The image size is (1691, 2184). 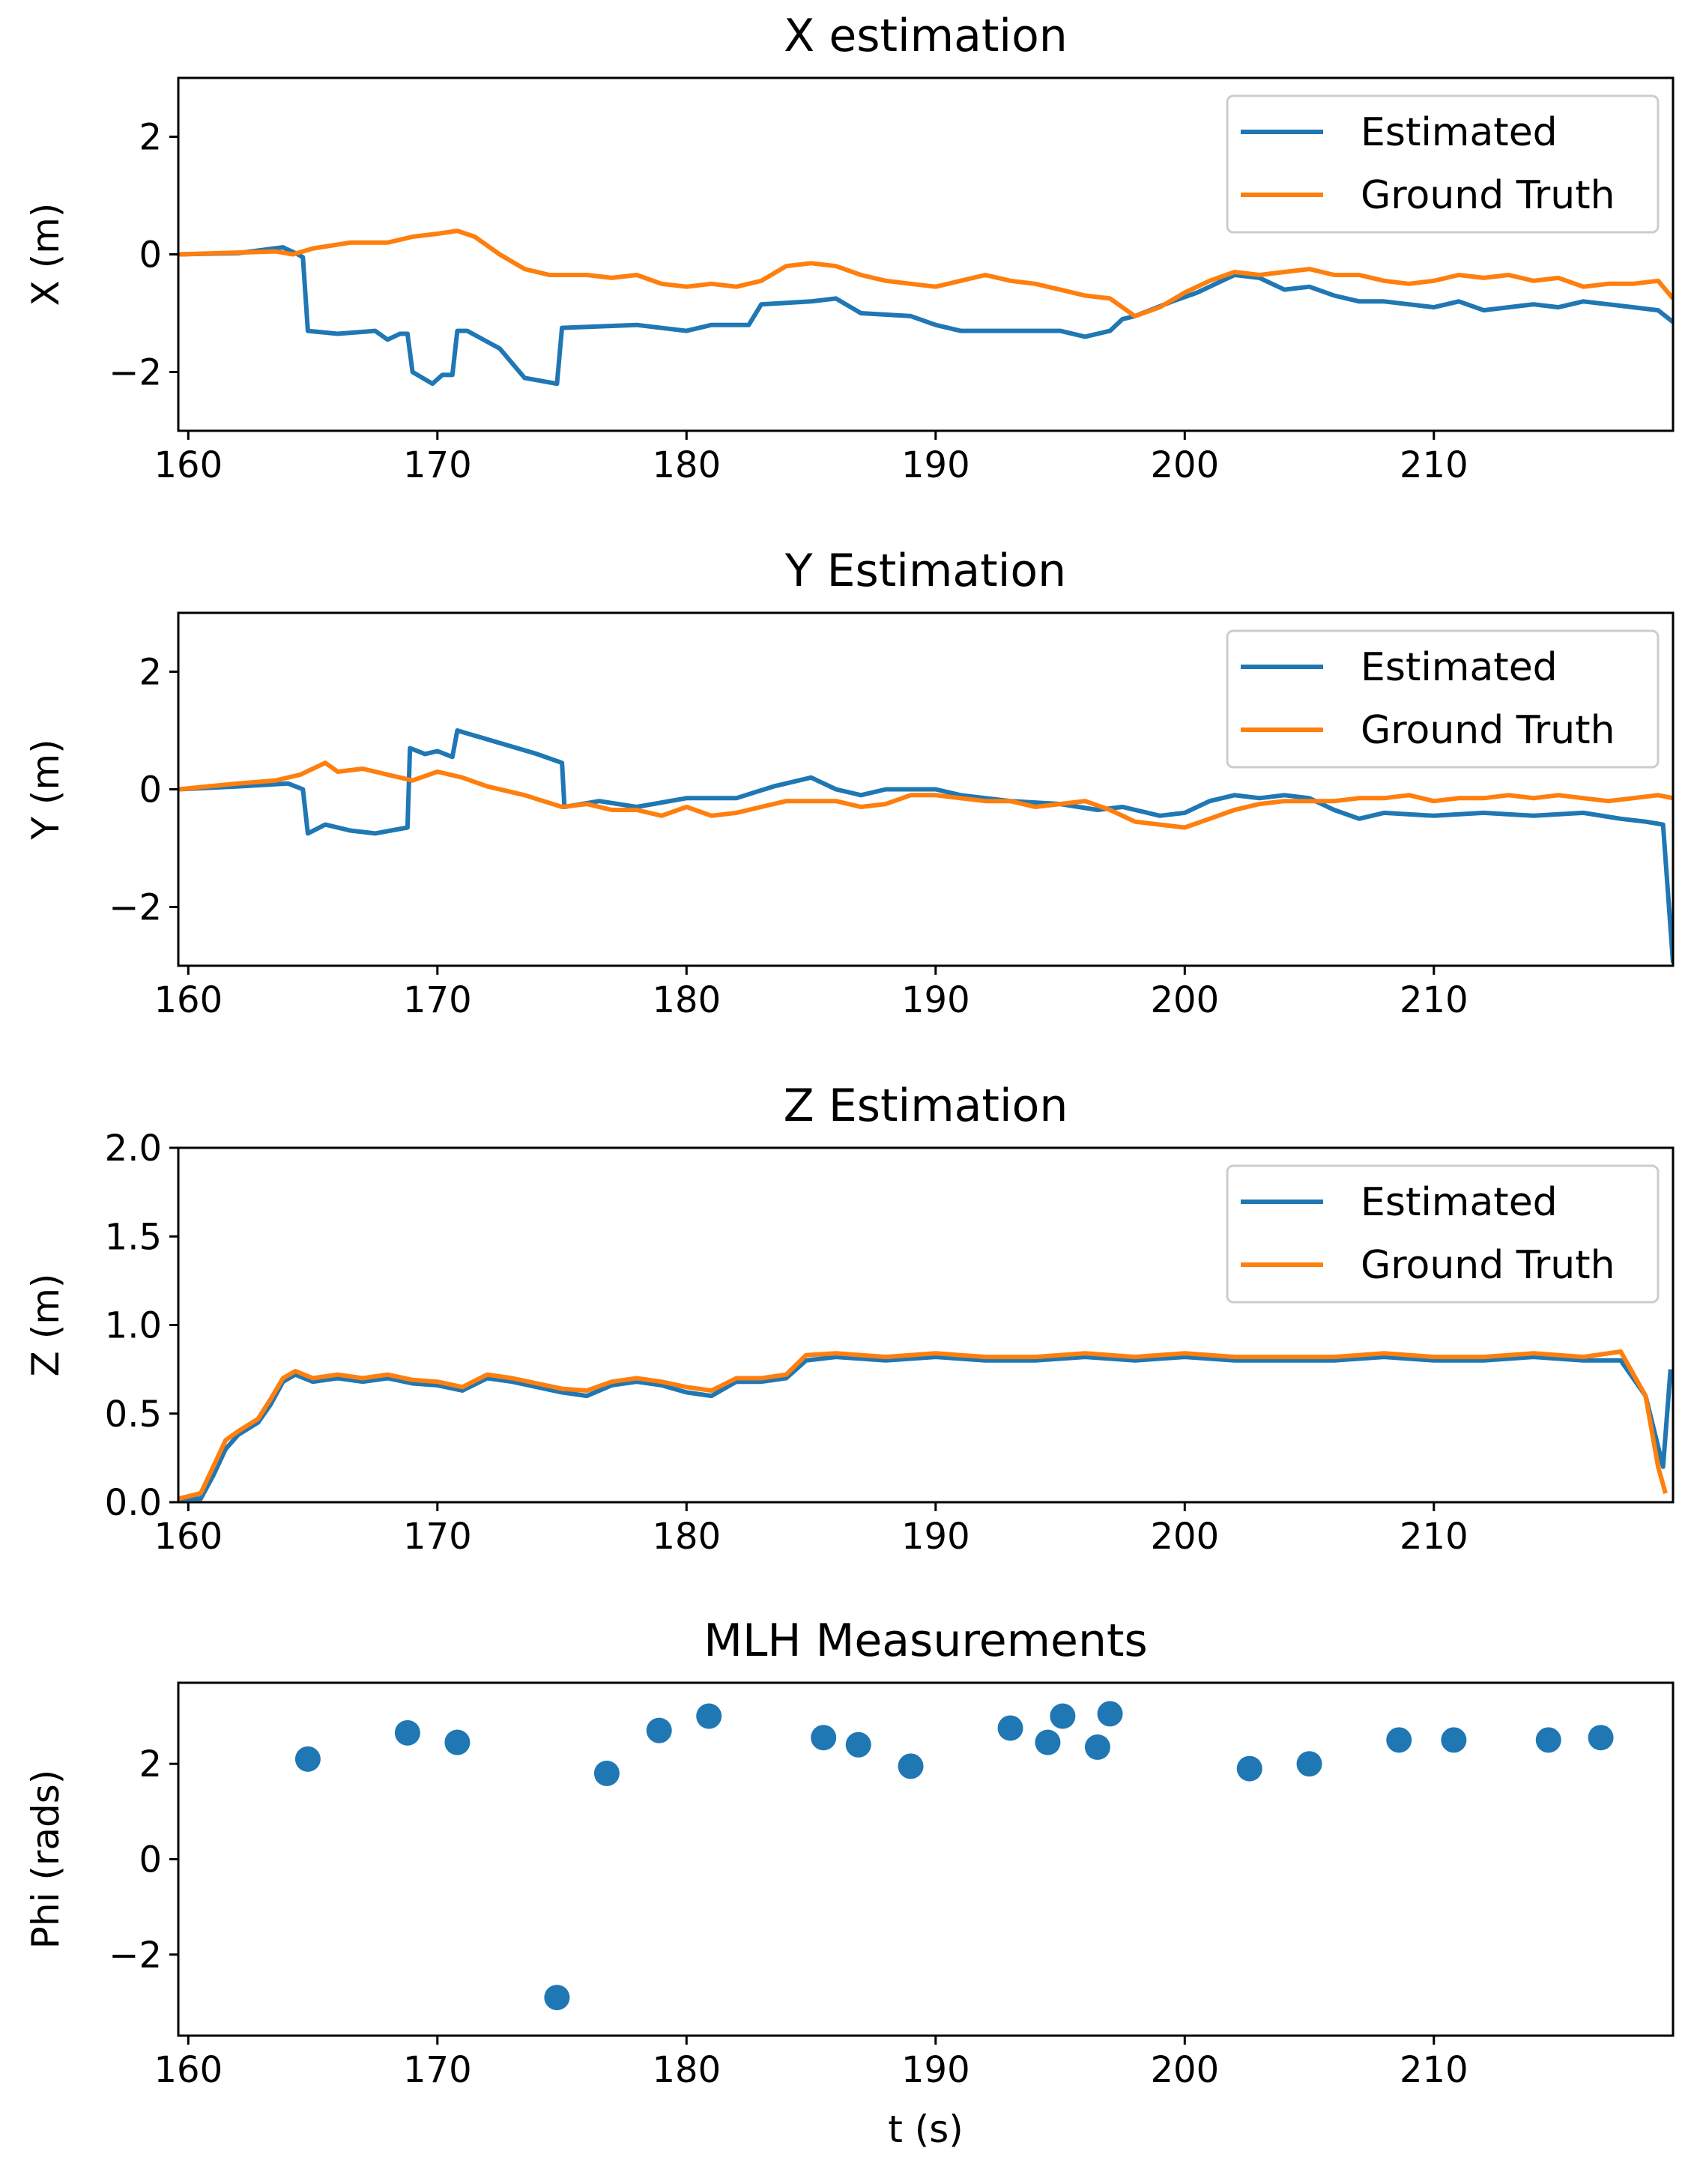 I want to click on y-axis-label: X (m), so click(x=45, y=254).